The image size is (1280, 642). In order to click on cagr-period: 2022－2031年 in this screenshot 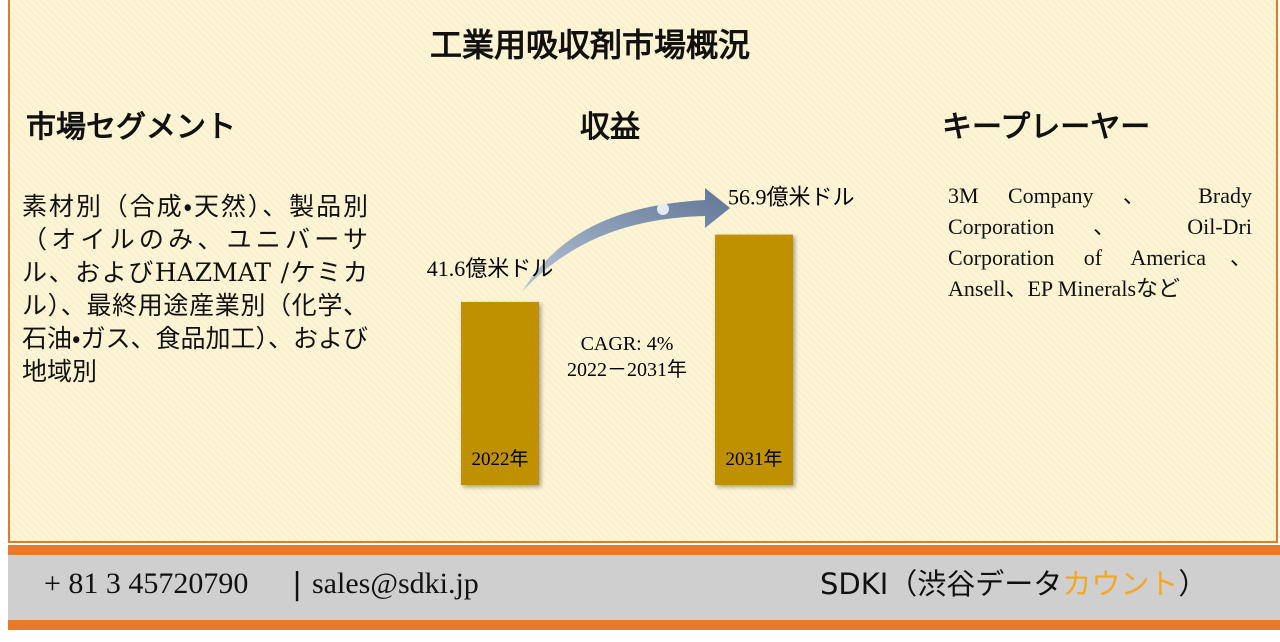, I will do `click(627, 369)`.